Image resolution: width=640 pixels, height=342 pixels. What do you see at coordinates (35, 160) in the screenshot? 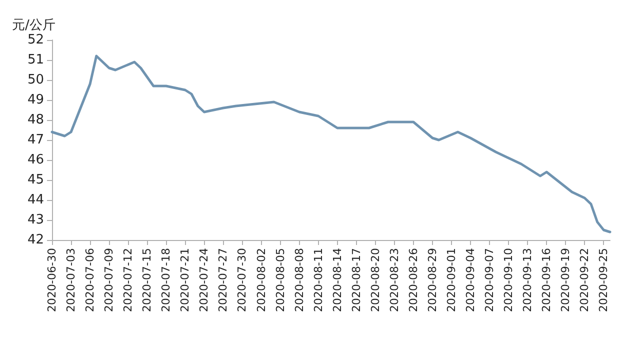
I see `y-tick-label: 46` at bounding box center [35, 160].